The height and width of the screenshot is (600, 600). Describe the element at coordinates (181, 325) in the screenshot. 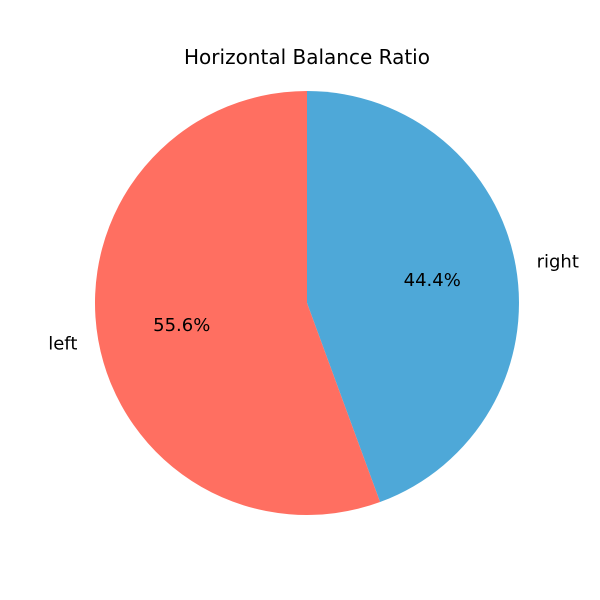

I see `slice-percent-left: 55.6%` at that location.